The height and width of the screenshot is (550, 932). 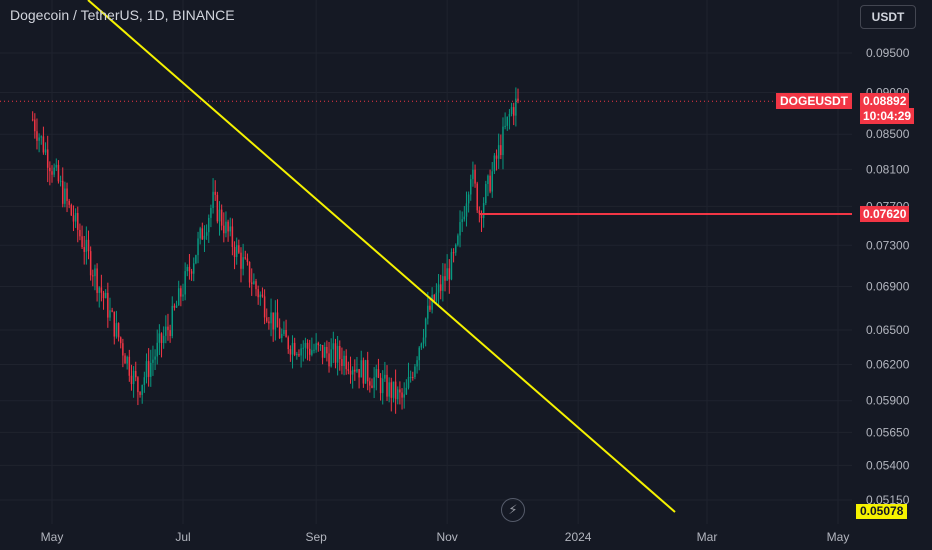 What do you see at coordinates (888, 17) in the screenshot?
I see `currency-button: USDT` at bounding box center [888, 17].